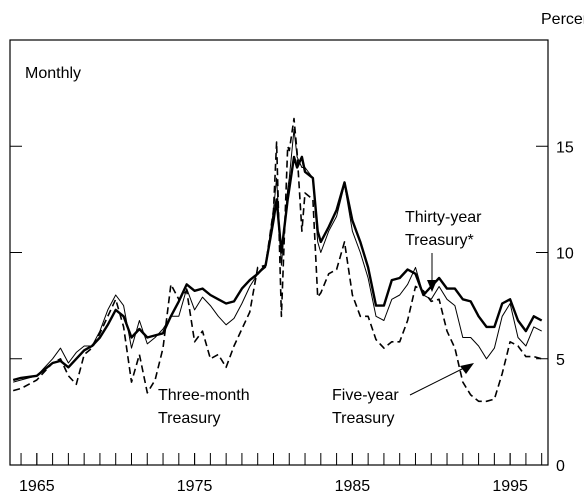  I want to click on x-tick-label: 1965, so click(37, 486).